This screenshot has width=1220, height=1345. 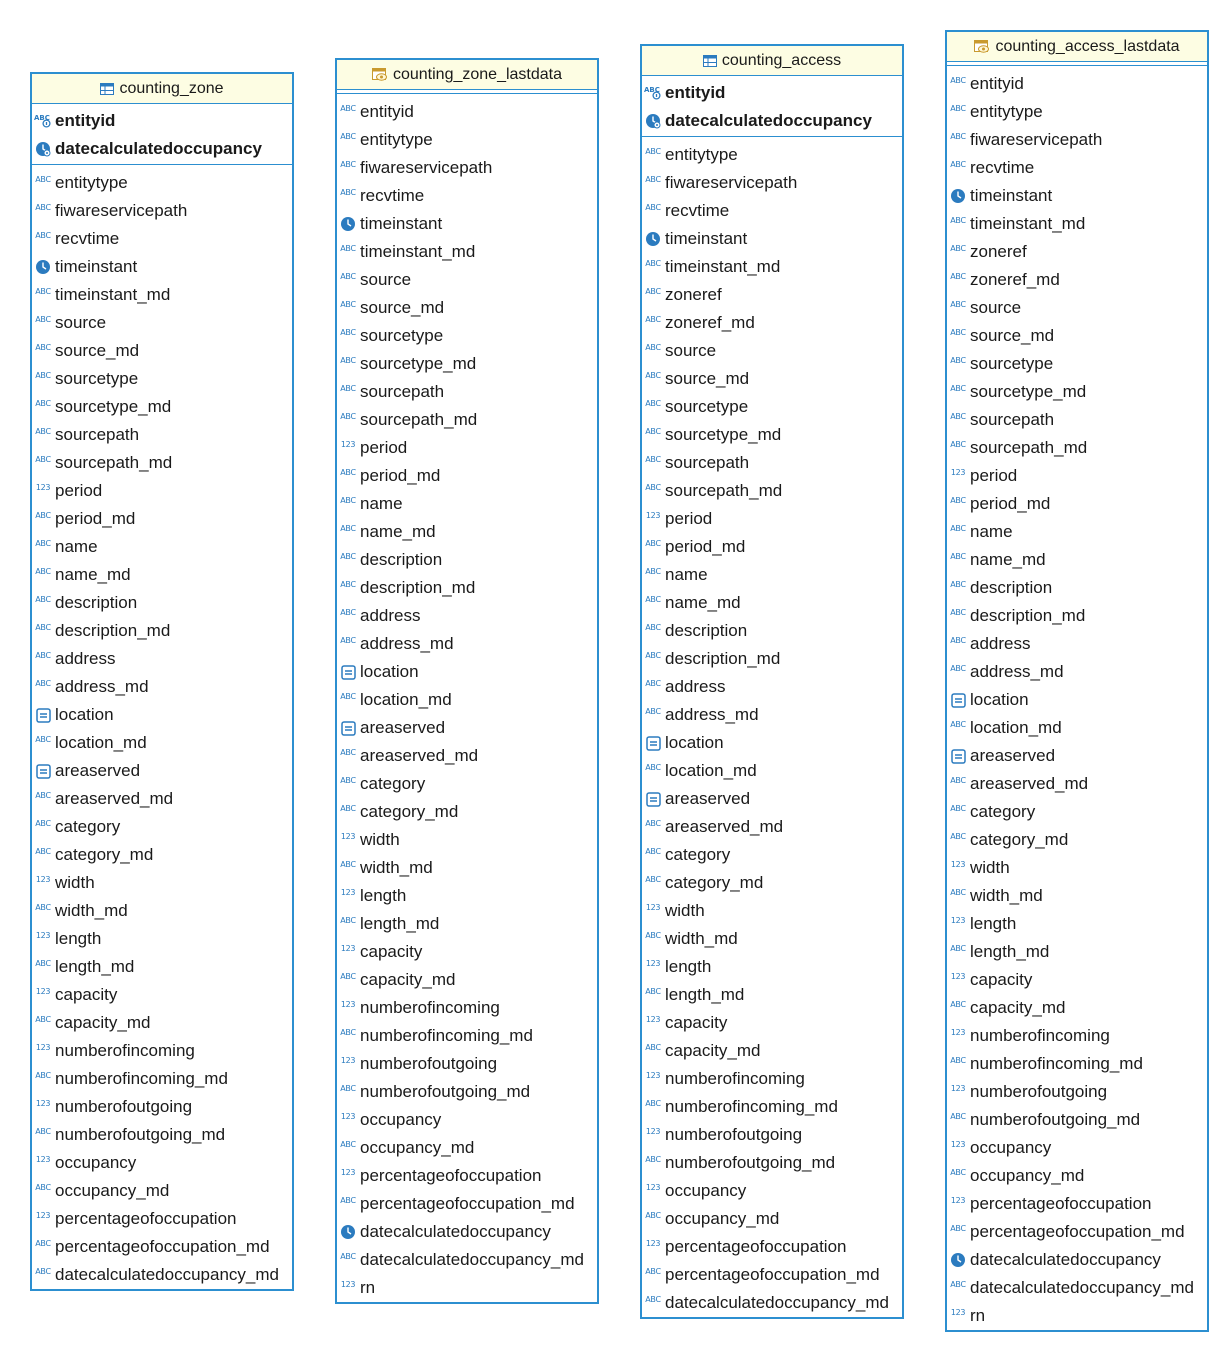 What do you see at coordinates (162, 1079) in the screenshot?
I see `column-row: ABC numberofincoming_md` at bounding box center [162, 1079].